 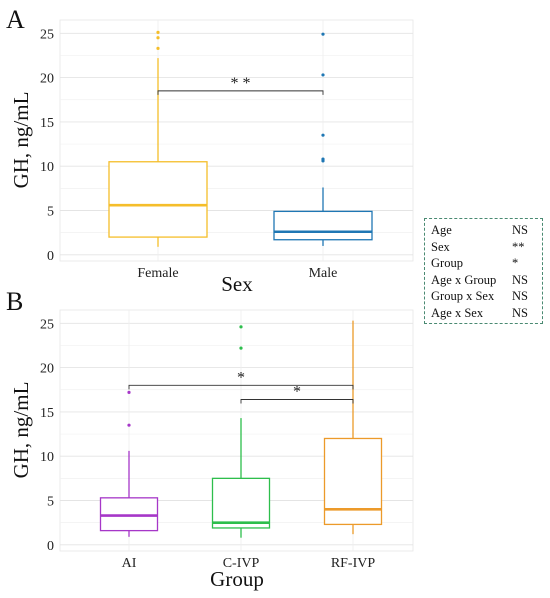 I want to click on stat-term: Group, so click(x=447, y=263).